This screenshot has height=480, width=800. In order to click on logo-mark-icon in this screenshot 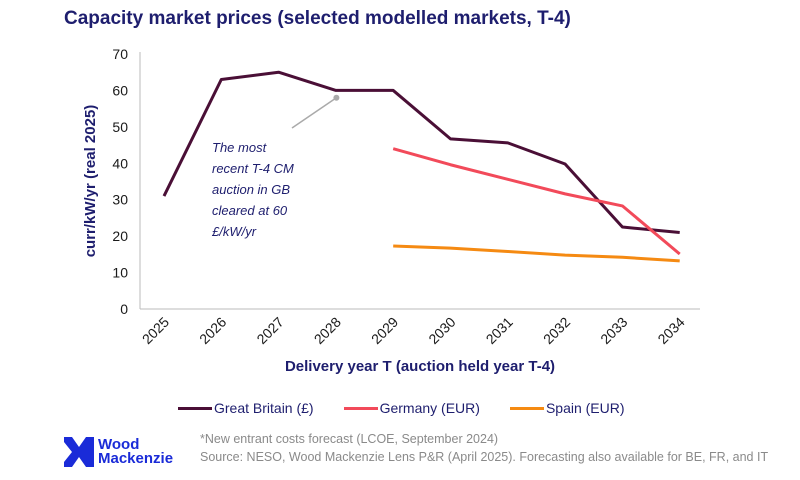, I will do `click(79, 452)`.